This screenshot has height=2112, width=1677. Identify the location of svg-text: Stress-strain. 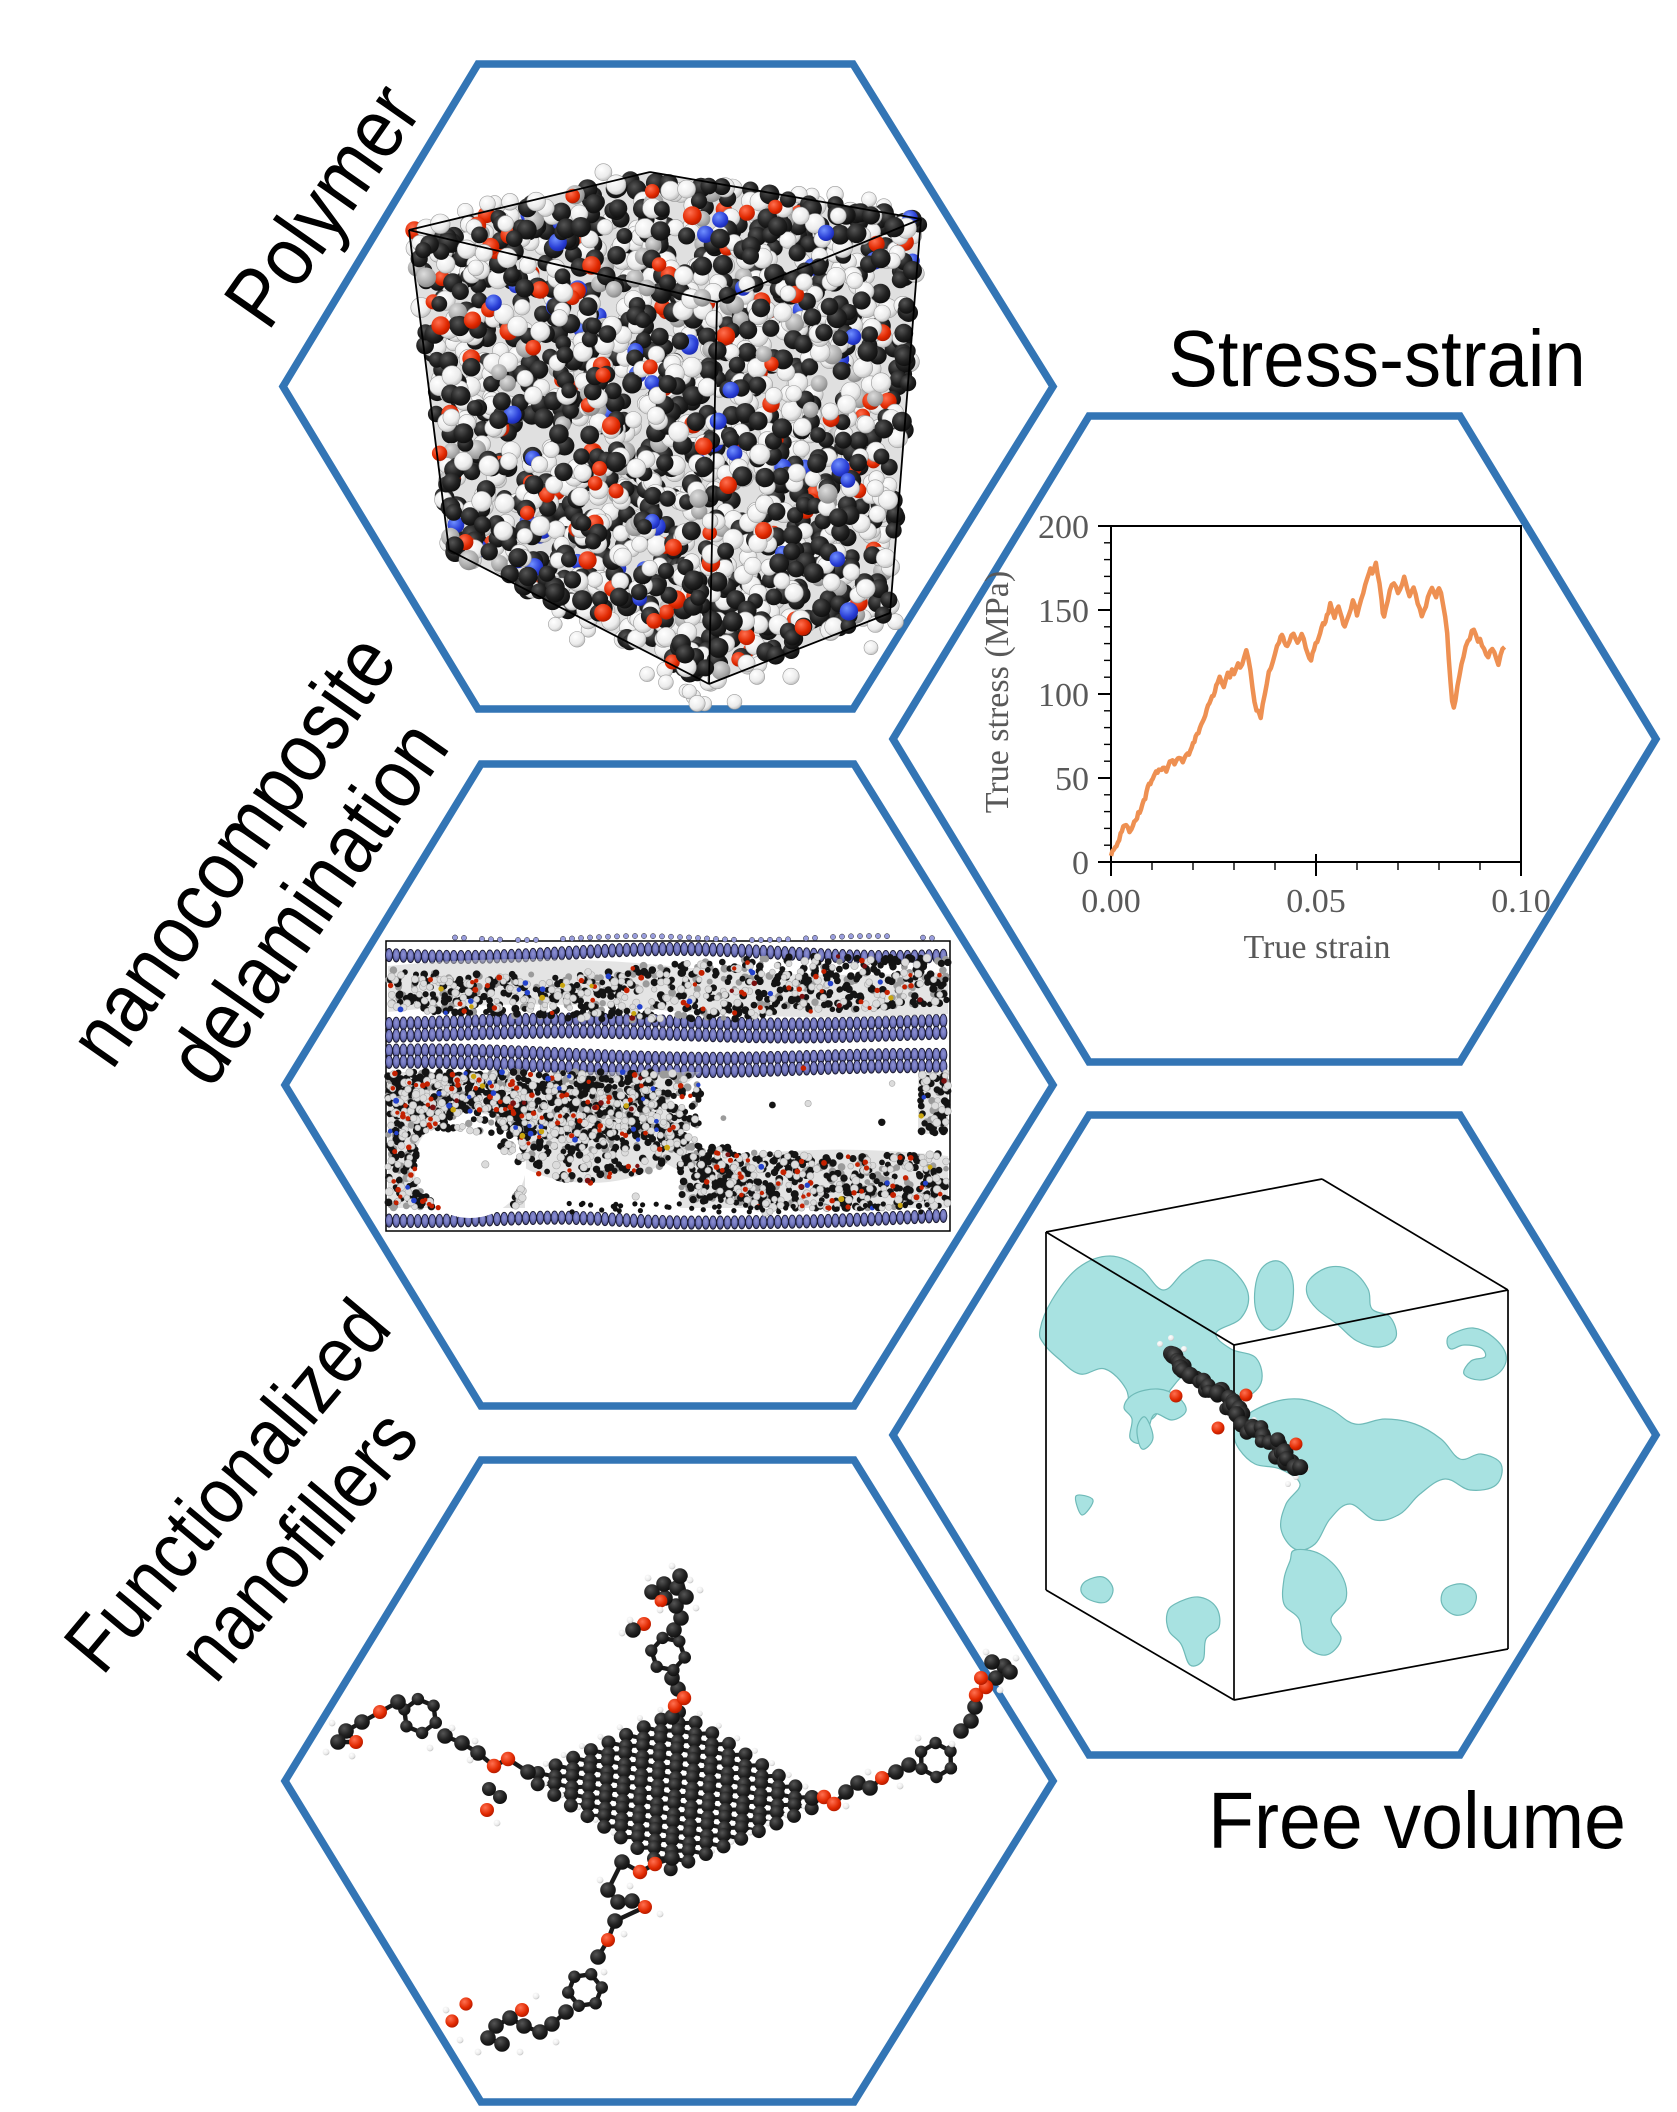
(1377, 359).